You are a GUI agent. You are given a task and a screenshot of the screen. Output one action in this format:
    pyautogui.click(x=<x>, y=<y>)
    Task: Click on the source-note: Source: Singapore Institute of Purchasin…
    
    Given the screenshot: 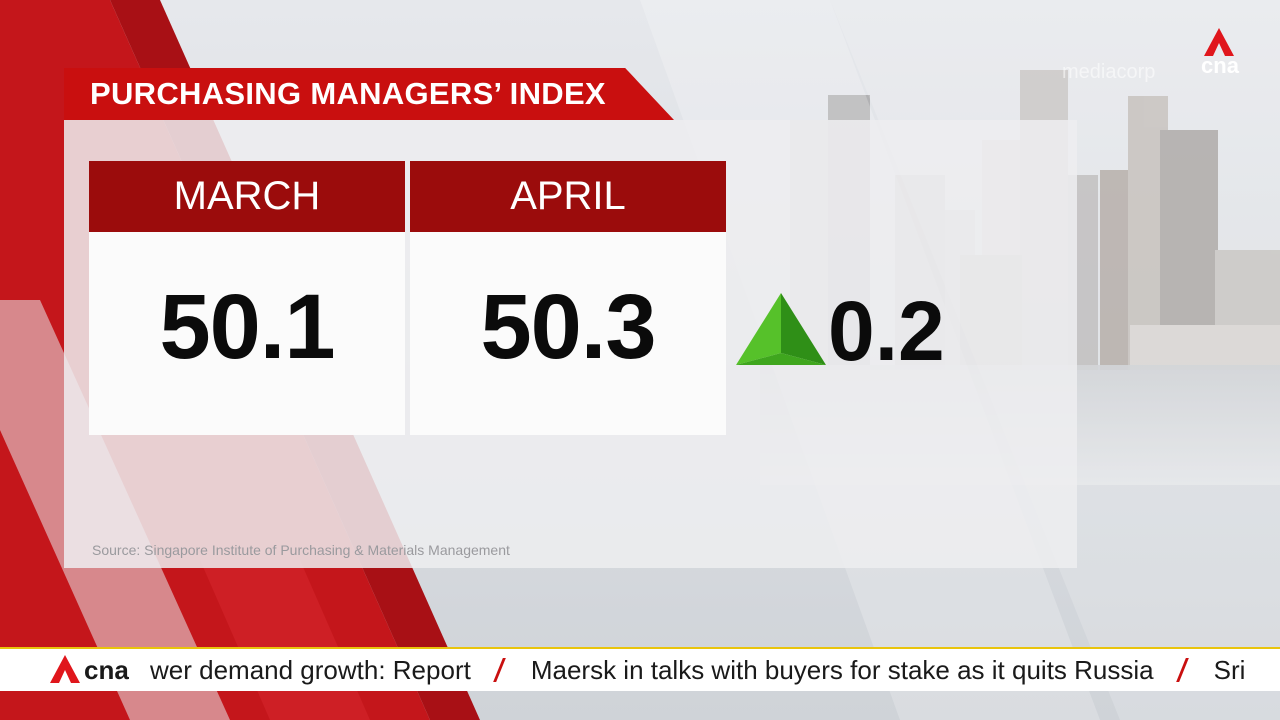 What is the action you would take?
    pyautogui.click(x=301, y=550)
    